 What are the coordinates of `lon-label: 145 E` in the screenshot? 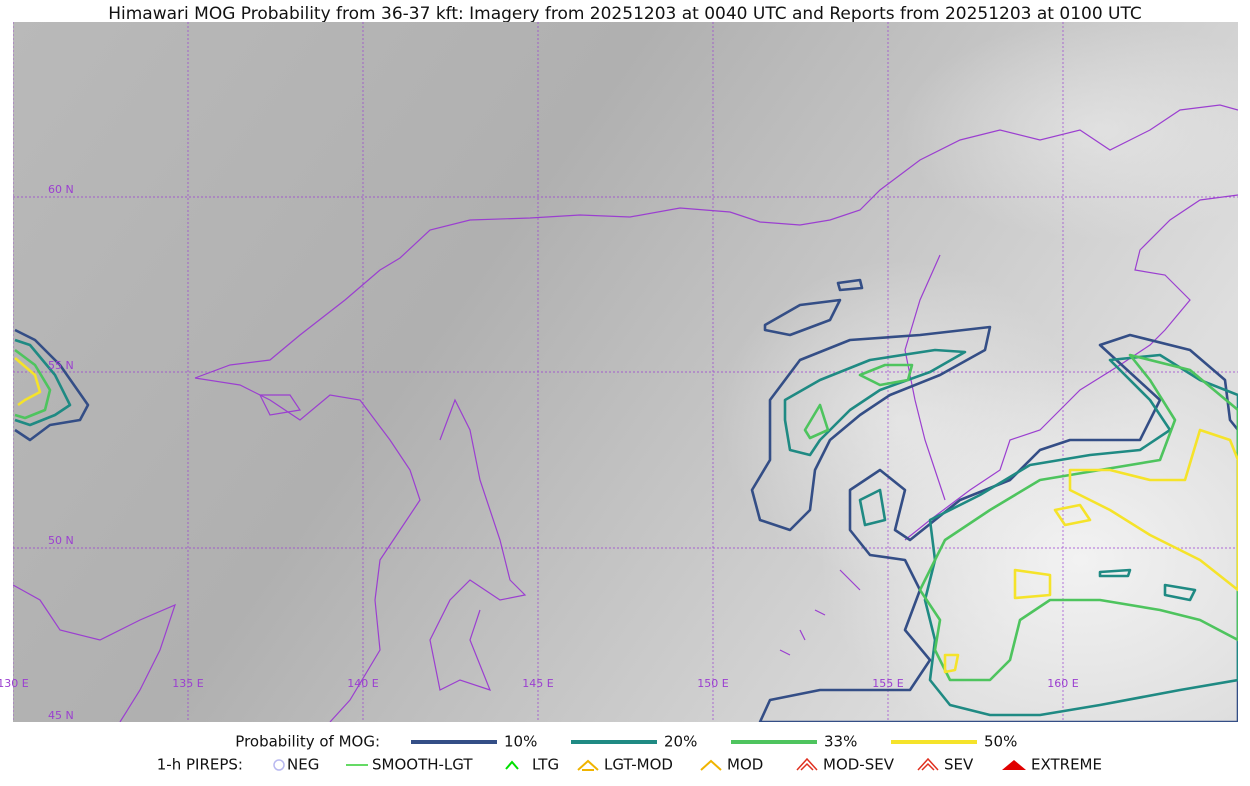 It's located at (537, 683).